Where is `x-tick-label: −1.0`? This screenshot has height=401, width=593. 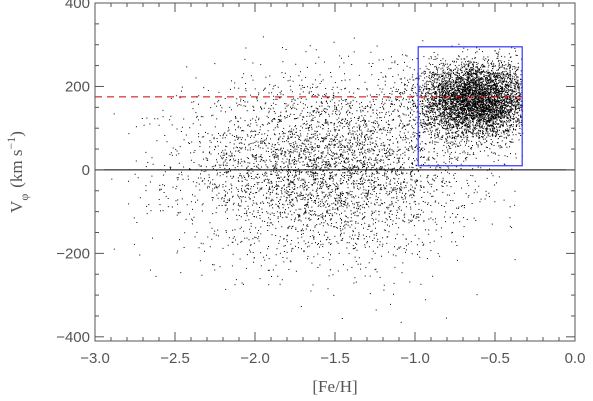
x-tick-label: −1.0 is located at coordinates (415, 358).